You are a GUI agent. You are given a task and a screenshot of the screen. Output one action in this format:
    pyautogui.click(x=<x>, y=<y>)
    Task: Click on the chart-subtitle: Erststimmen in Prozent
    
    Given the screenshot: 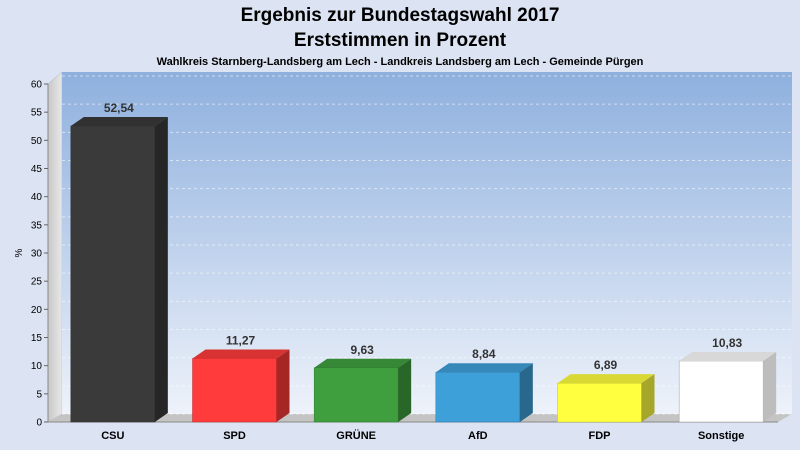 What is the action you would take?
    pyautogui.click(x=400, y=40)
    